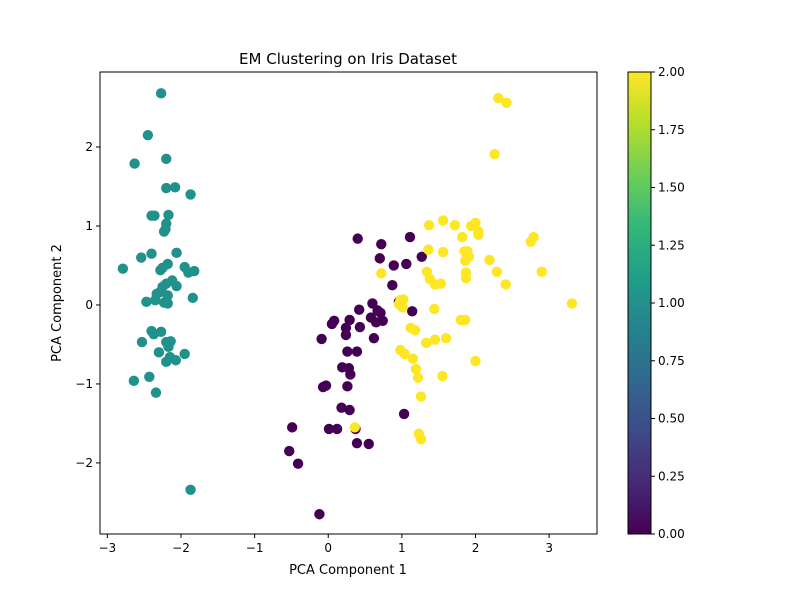 The height and width of the screenshot is (600, 800). What do you see at coordinates (671, 303) in the screenshot?
I see `colorbar-tick-label: 1.00` at bounding box center [671, 303].